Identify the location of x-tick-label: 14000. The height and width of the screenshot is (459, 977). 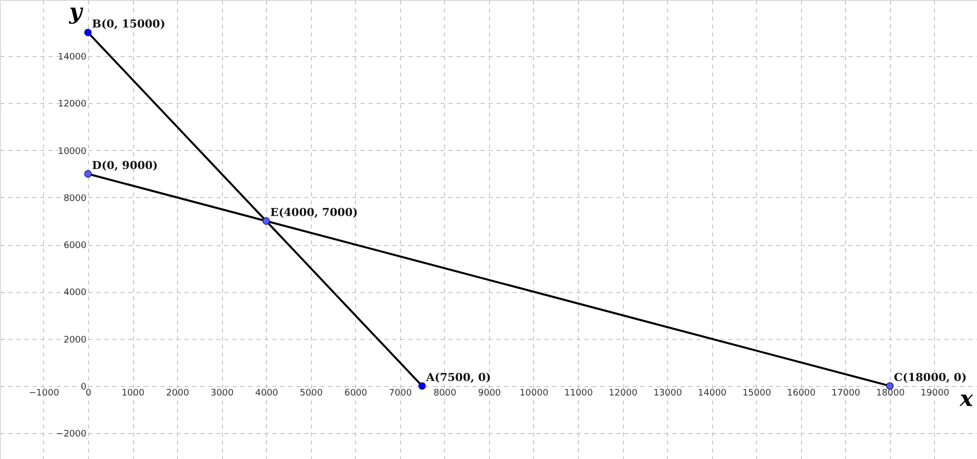
(712, 393).